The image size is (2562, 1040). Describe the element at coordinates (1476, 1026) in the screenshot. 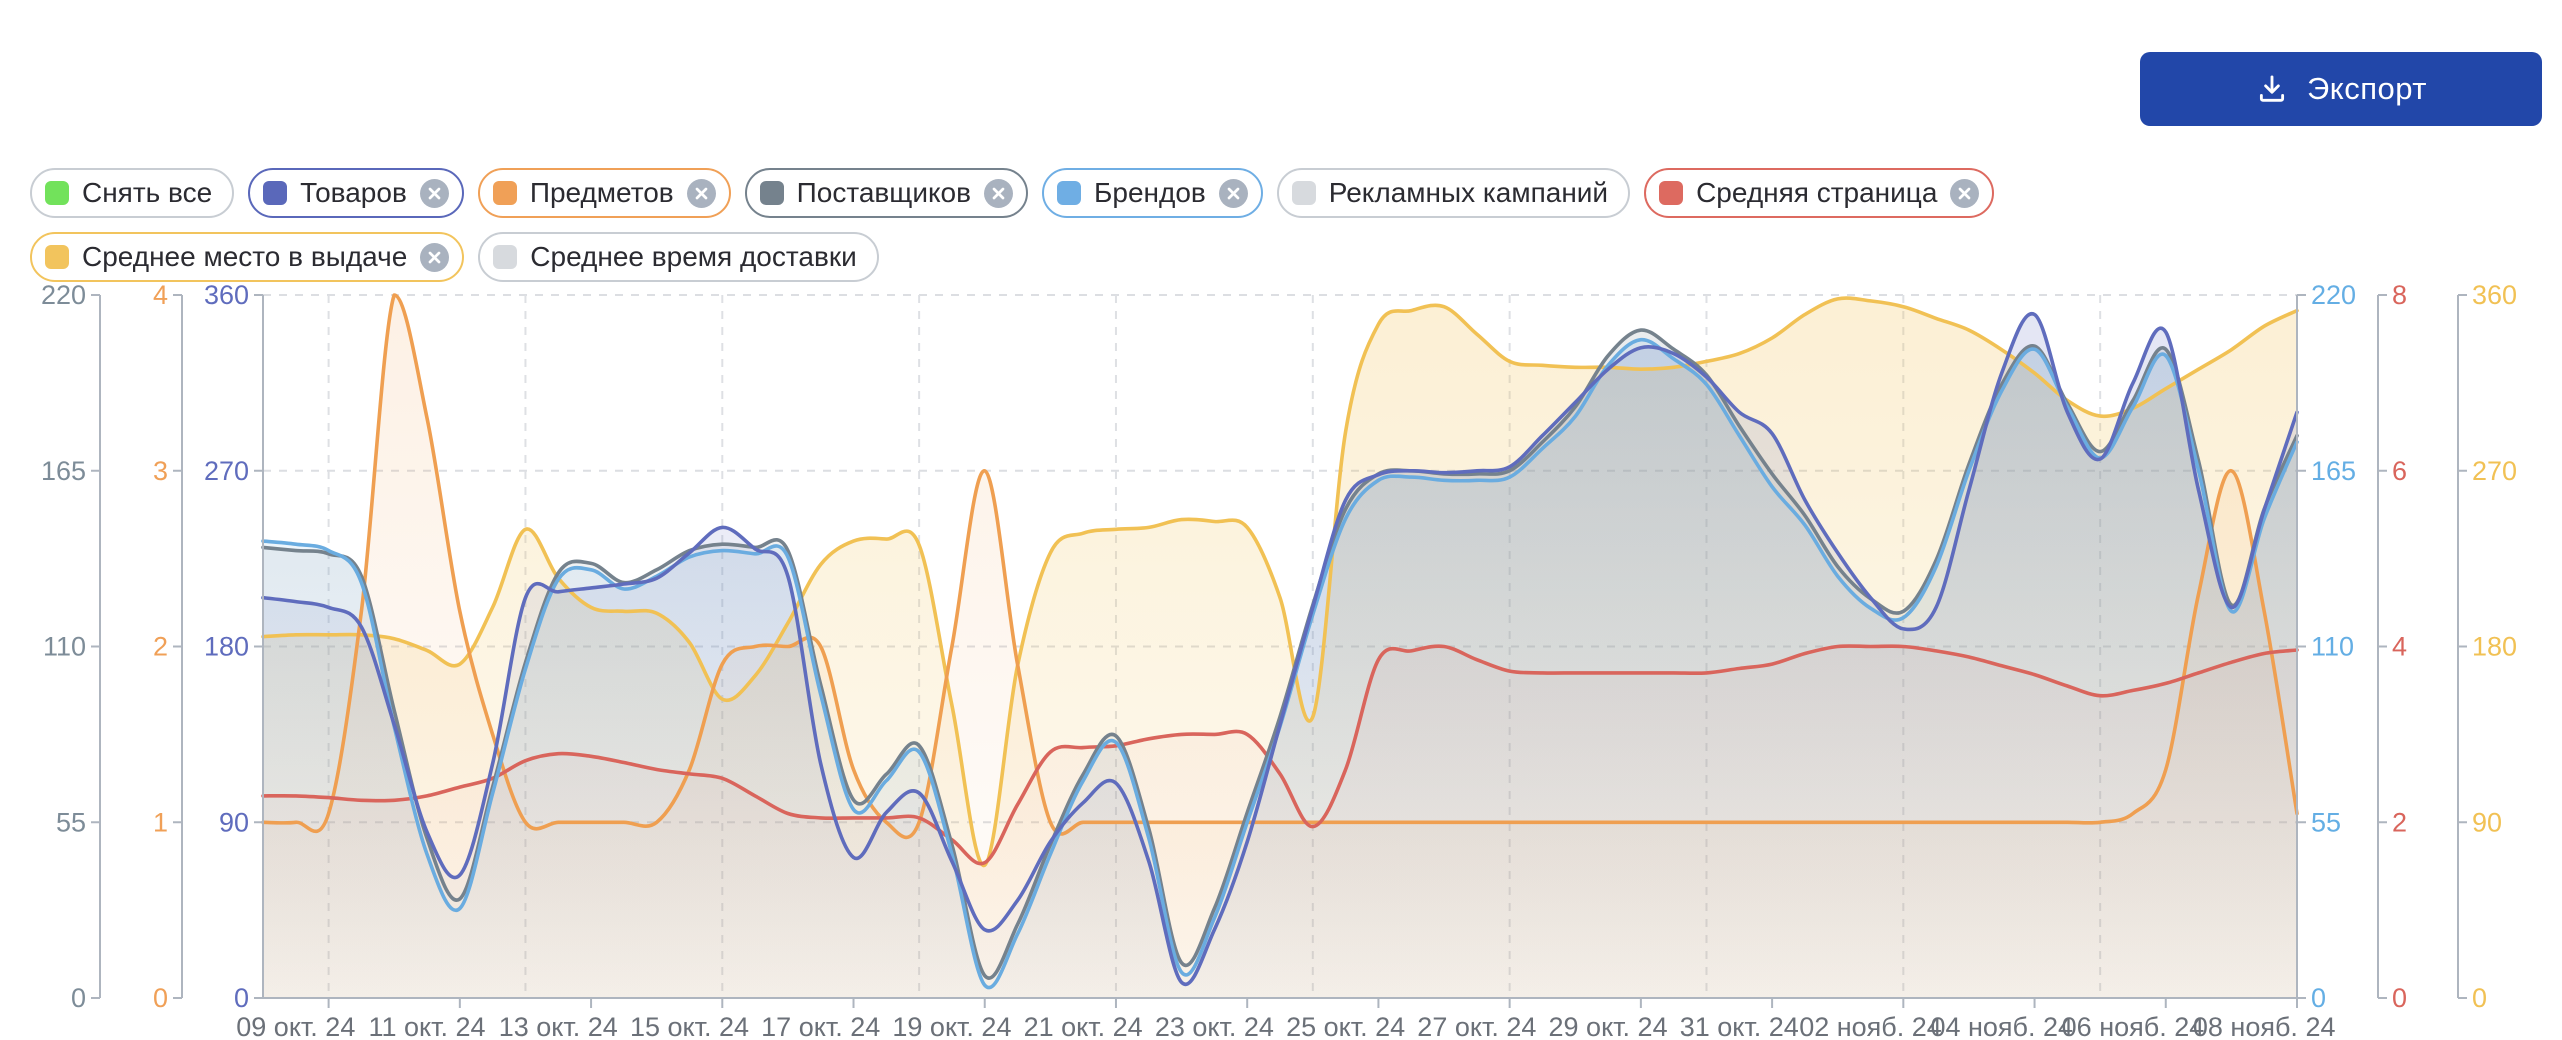

I see `x-axis-tick-label: 27 окт. 24` at that location.